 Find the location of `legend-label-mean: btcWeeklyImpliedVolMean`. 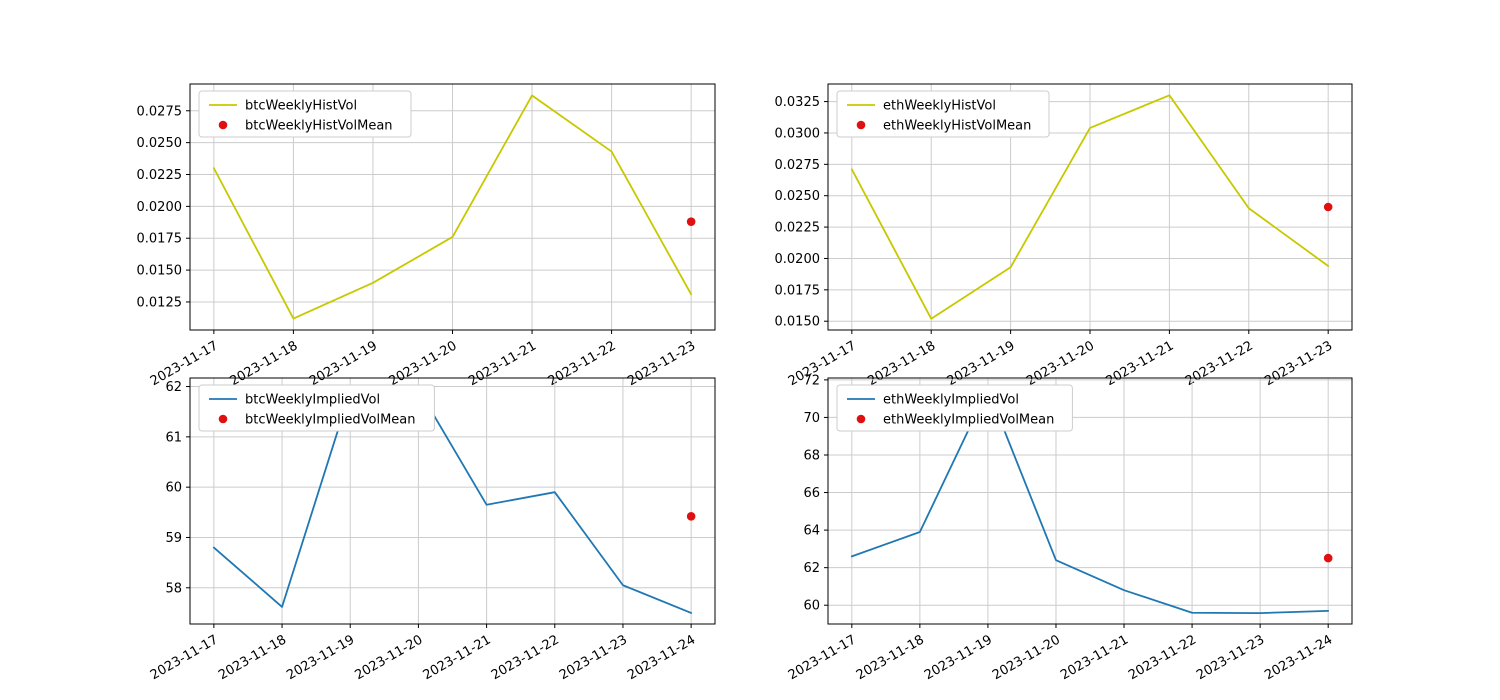

legend-label-mean: btcWeeklyImpliedVolMean is located at coordinates (330, 420).